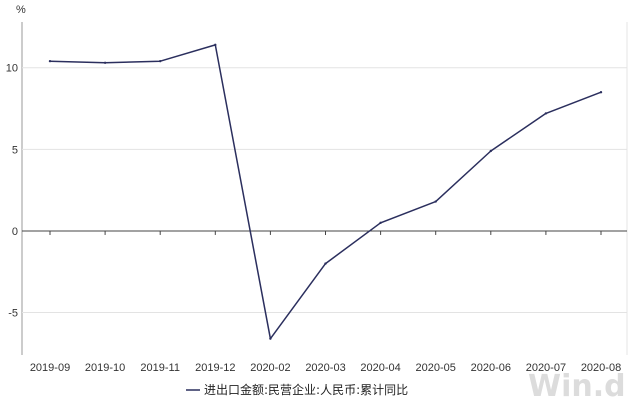 The height and width of the screenshot is (401, 640). I want to click on y-tick-label: 10, so click(12, 69).